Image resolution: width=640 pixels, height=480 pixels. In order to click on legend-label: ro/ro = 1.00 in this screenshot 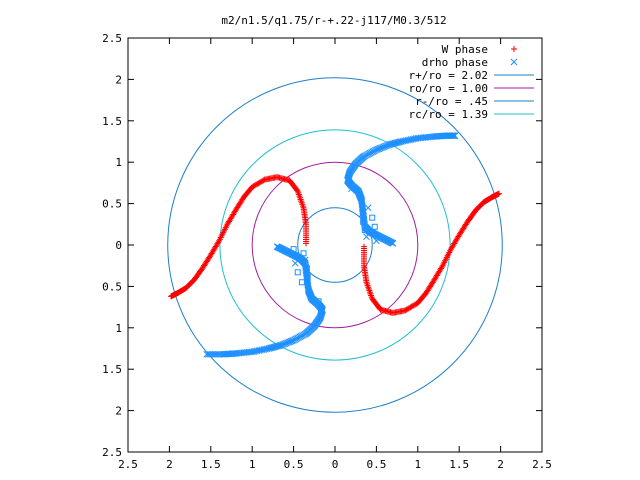, I will do `click(448, 88)`.